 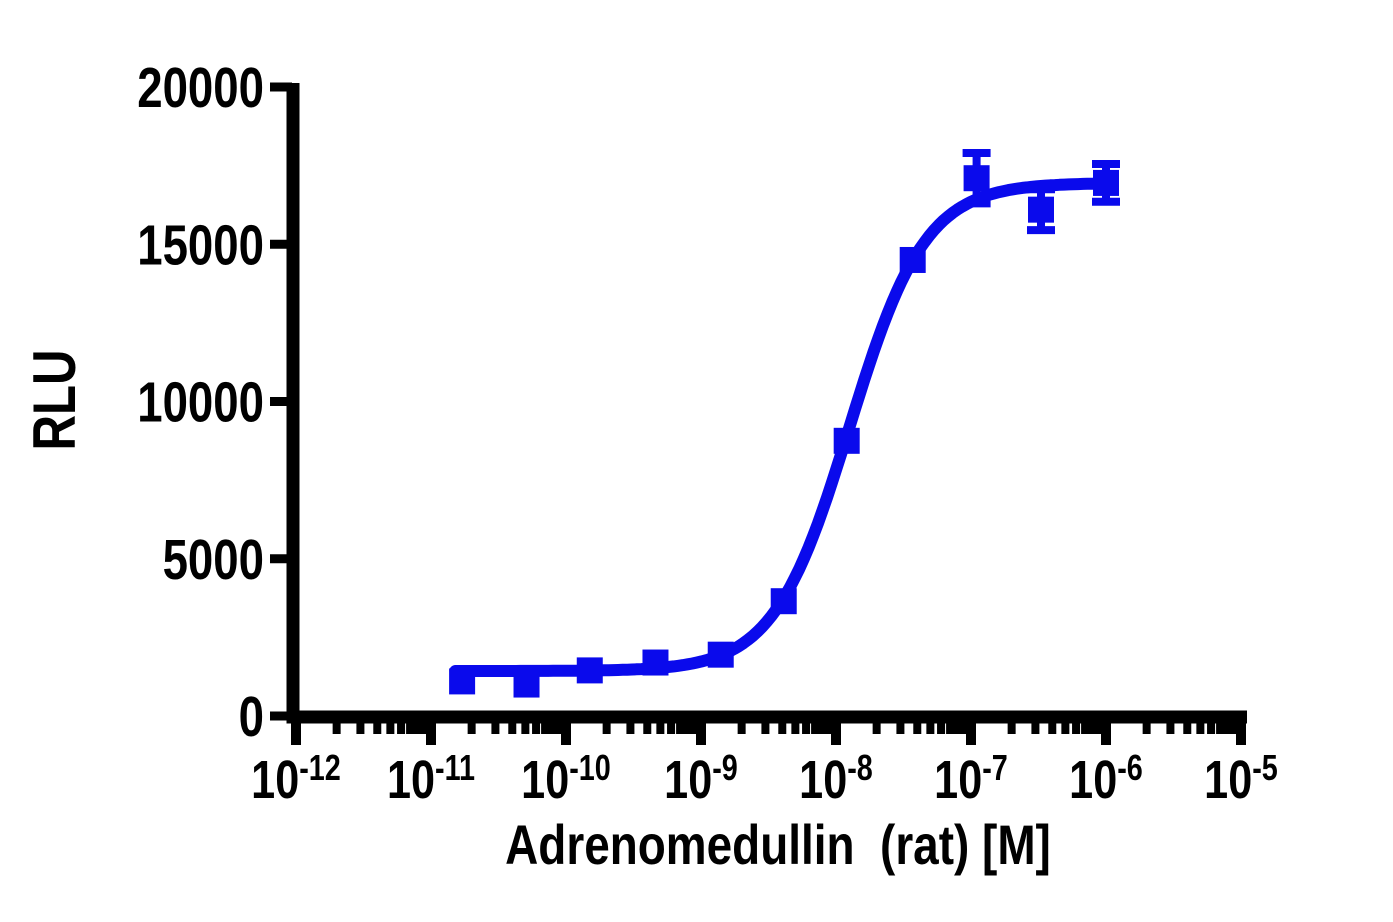 What do you see at coordinates (836, 778) in the screenshot?
I see `x-tick-label: 10⁻⁸` at bounding box center [836, 778].